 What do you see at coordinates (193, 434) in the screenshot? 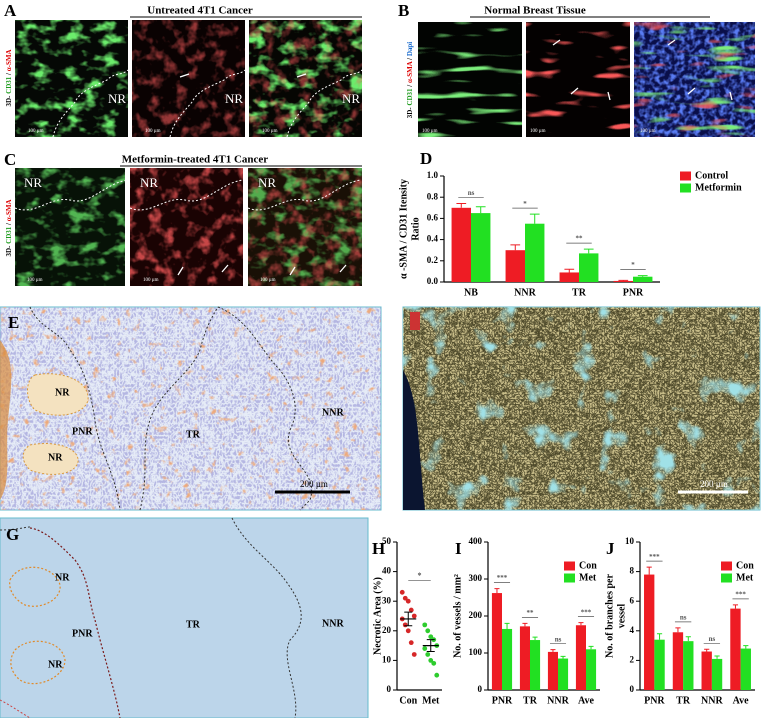
I see `region-label: TR` at bounding box center [193, 434].